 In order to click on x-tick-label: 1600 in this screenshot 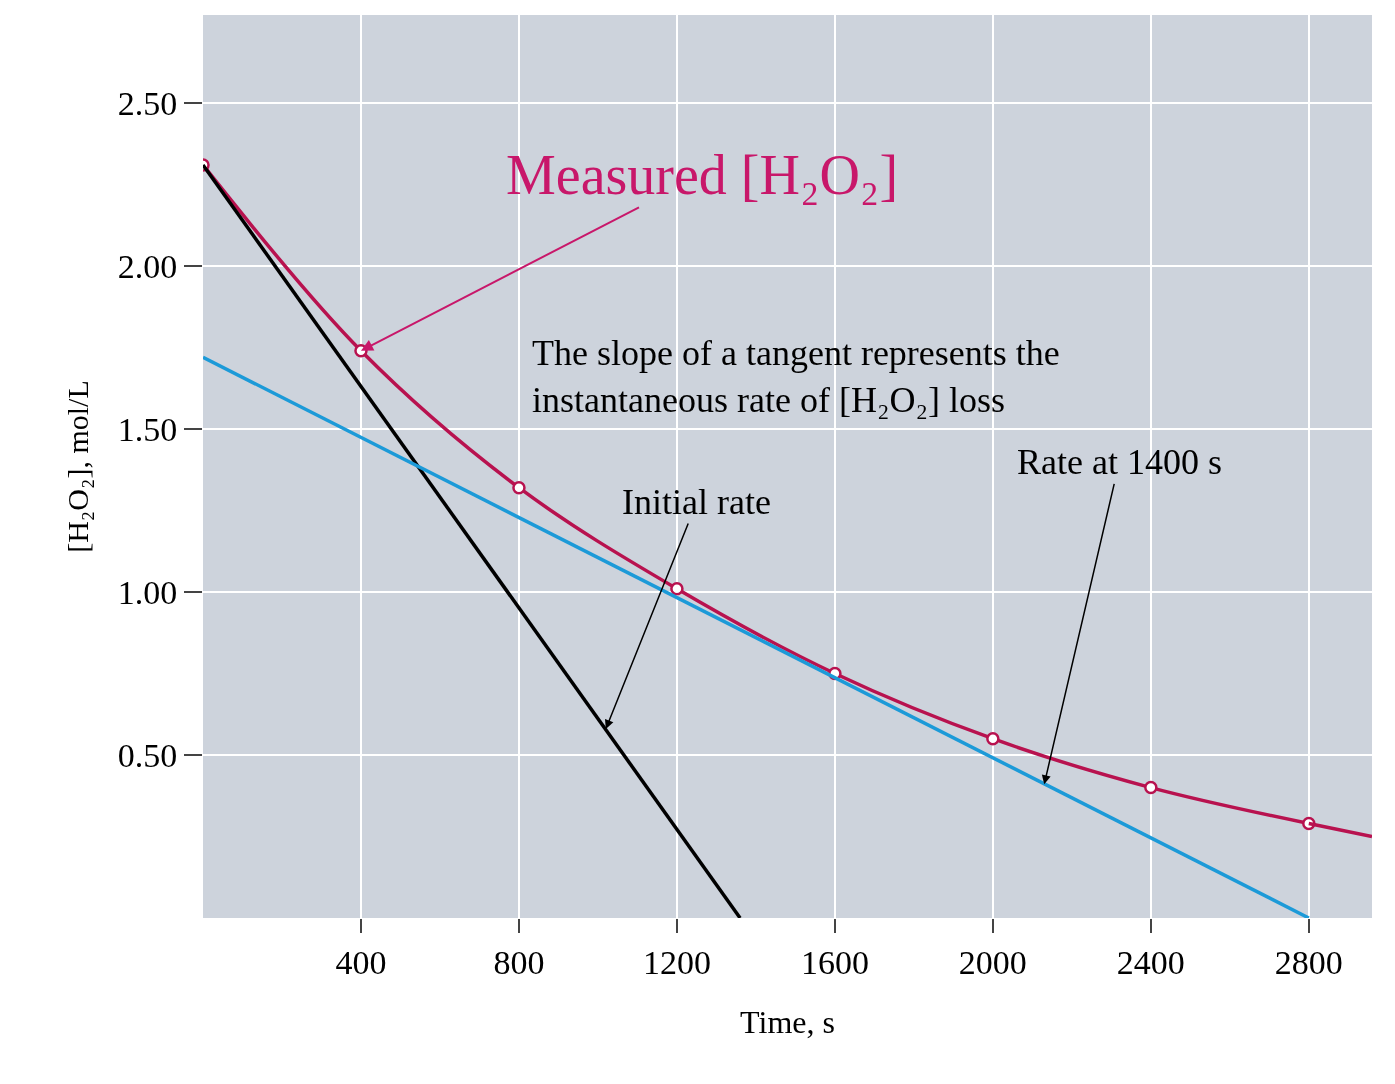, I will do `click(834, 962)`.